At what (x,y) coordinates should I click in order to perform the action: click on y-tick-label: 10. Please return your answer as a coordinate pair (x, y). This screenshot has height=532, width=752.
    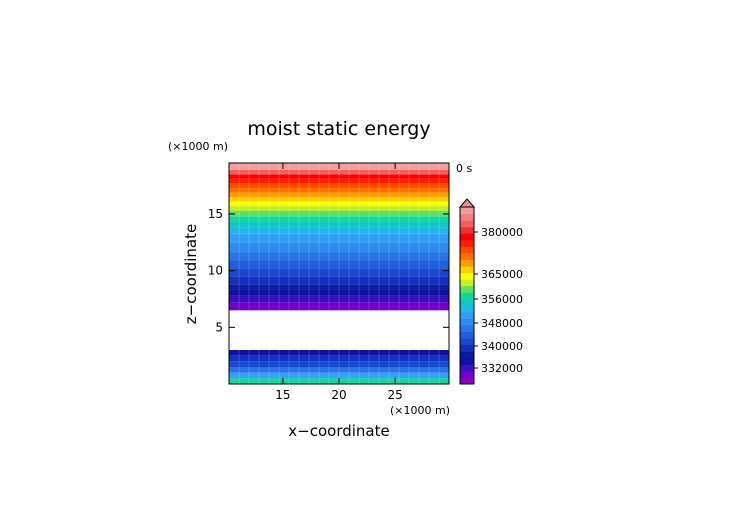
    Looking at the image, I should click on (215, 271).